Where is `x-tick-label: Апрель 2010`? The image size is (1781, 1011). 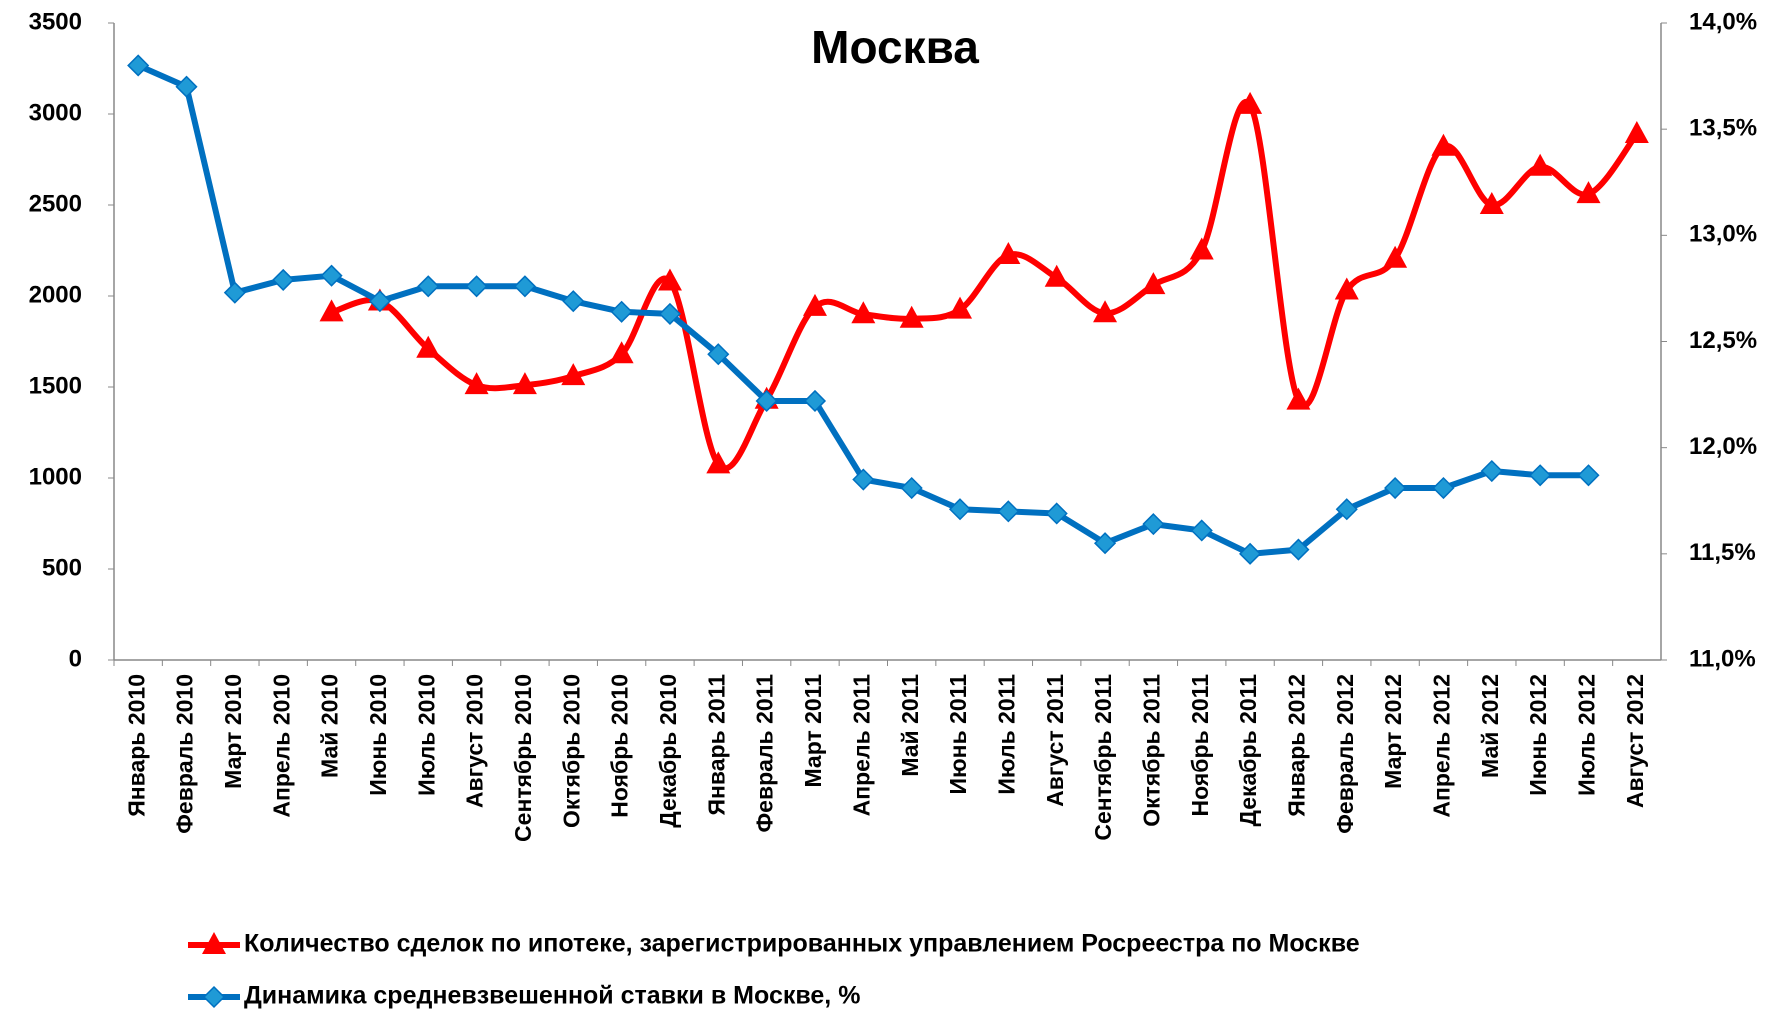 x-tick-label: Апрель 2010 is located at coordinates (281, 746).